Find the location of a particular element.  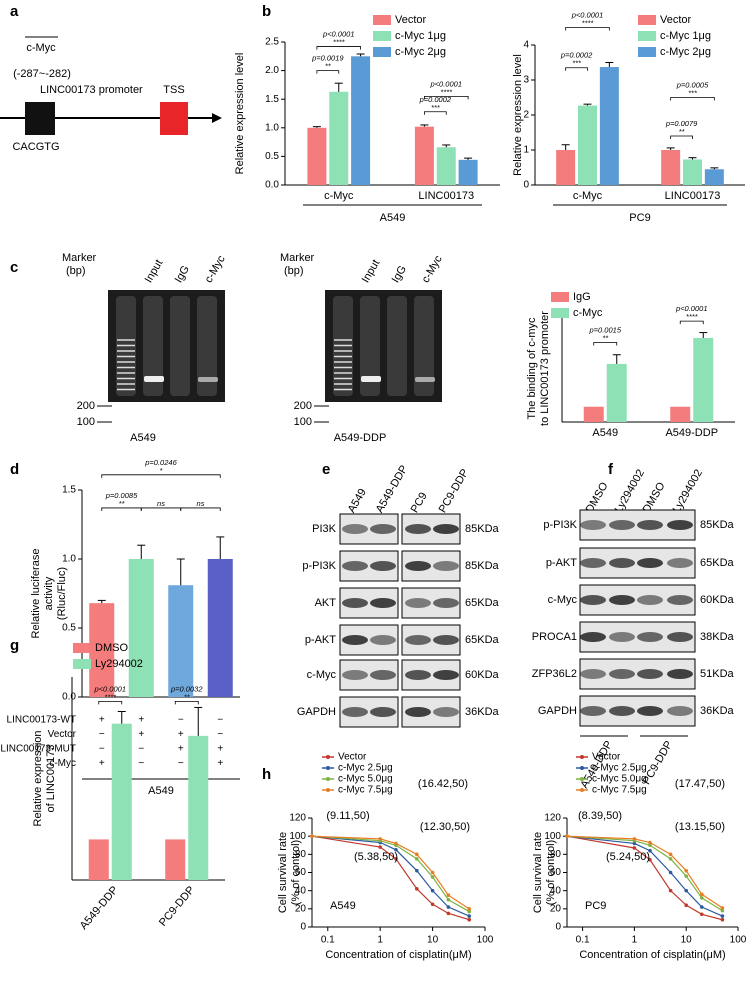

significance-stars: *** is located at coordinates (693, 92).